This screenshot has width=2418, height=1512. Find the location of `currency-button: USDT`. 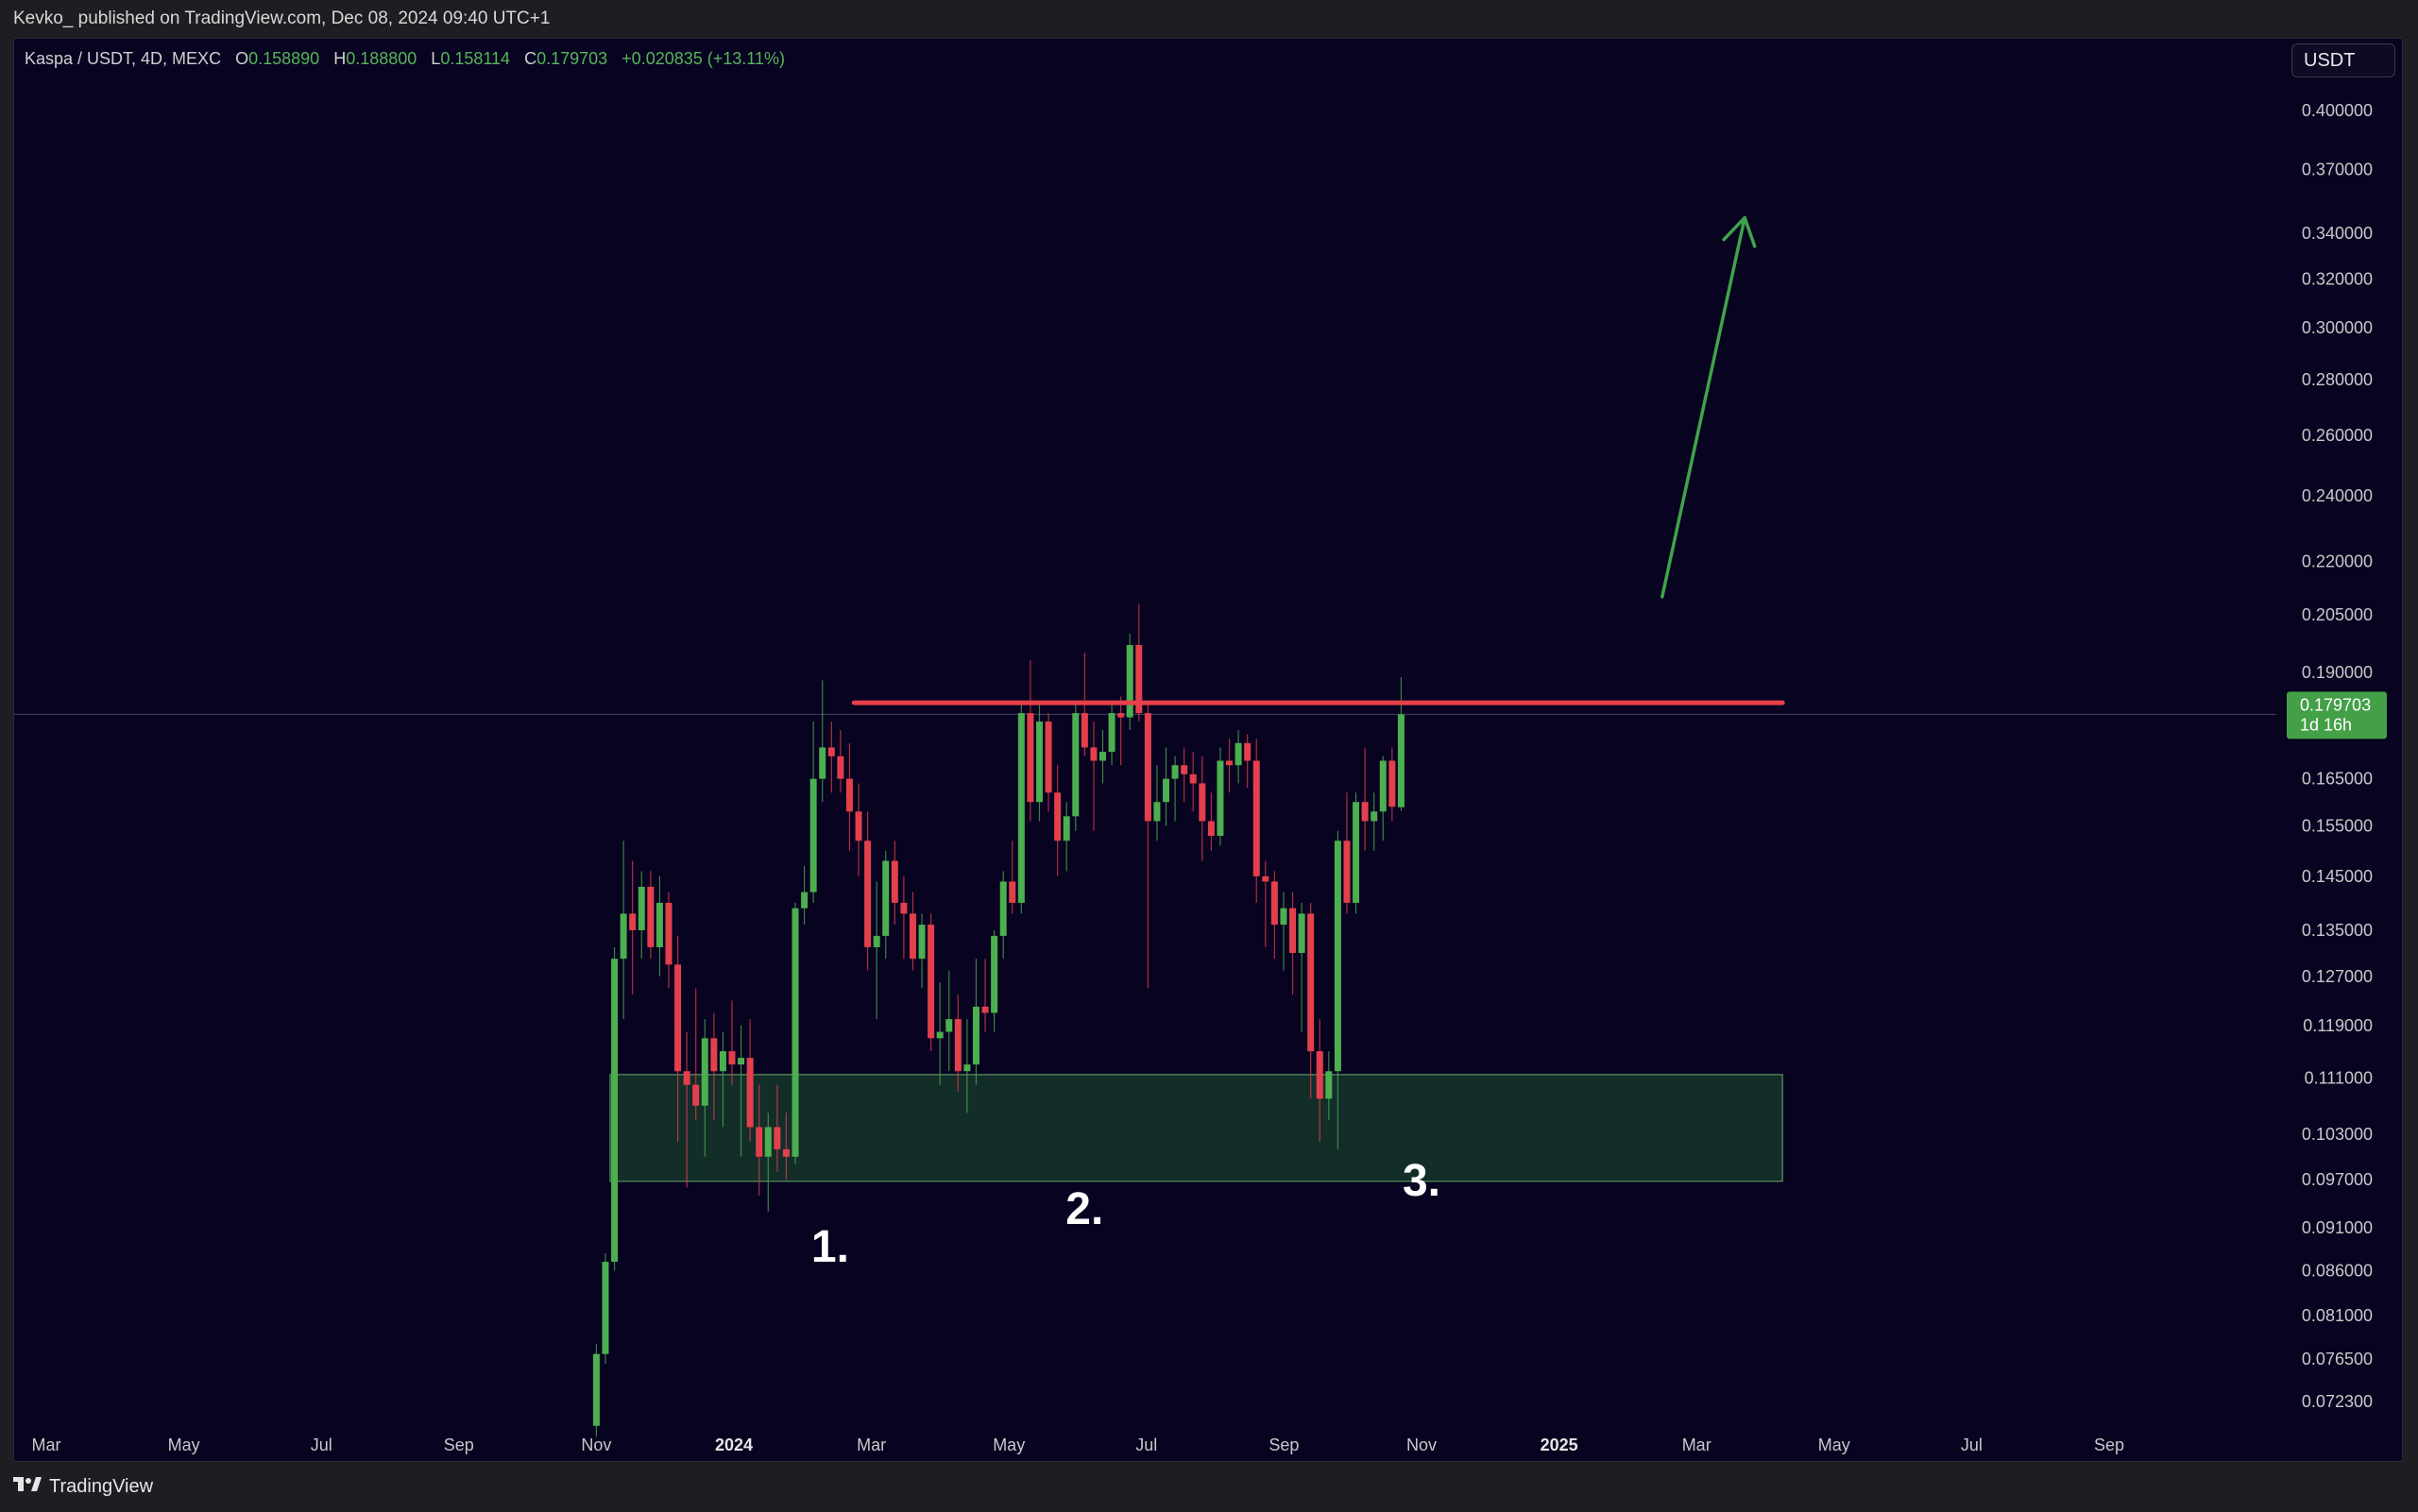

currency-button: USDT is located at coordinates (2343, 60).